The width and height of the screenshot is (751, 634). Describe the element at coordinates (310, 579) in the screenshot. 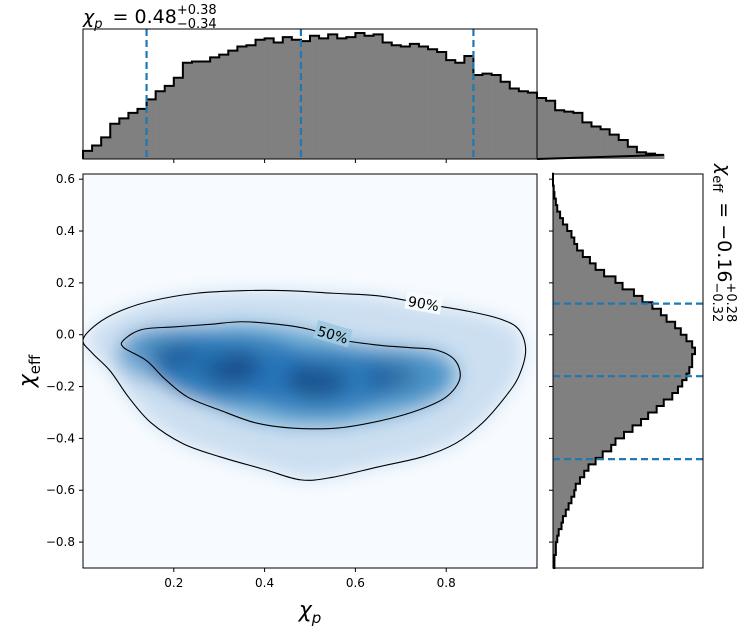

I see `x-axis-ticks: 0.2 0.4 0.6 0.8` at that location.